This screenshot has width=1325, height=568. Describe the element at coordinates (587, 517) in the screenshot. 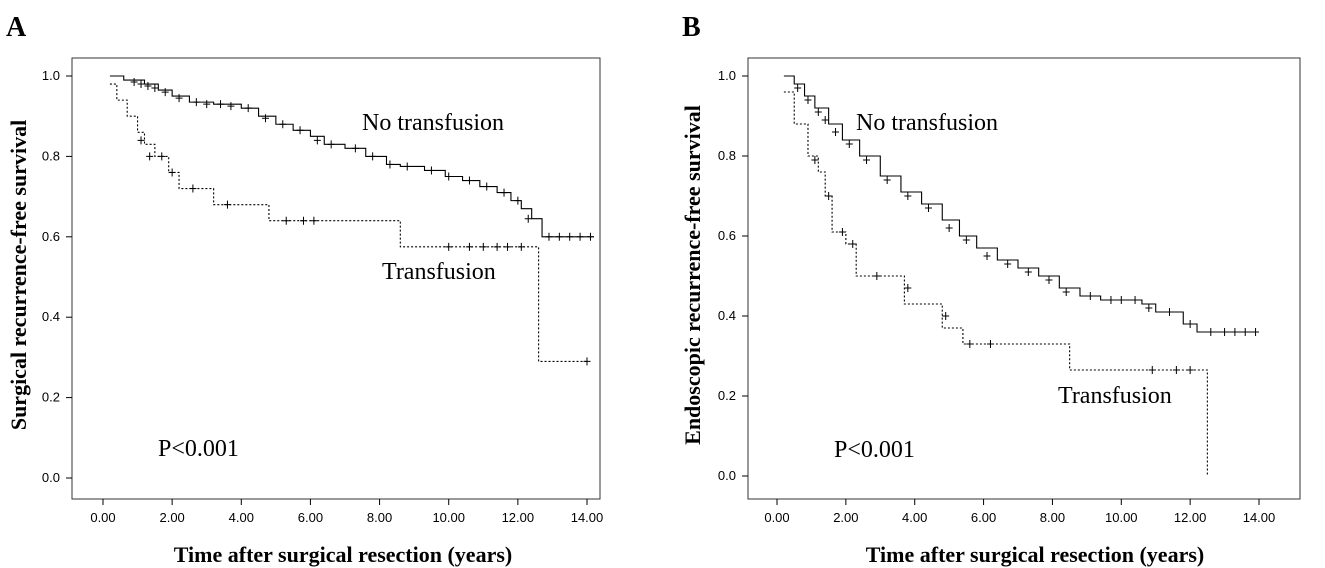

I see `x-tick-label-a-7: 14.00` at that location.